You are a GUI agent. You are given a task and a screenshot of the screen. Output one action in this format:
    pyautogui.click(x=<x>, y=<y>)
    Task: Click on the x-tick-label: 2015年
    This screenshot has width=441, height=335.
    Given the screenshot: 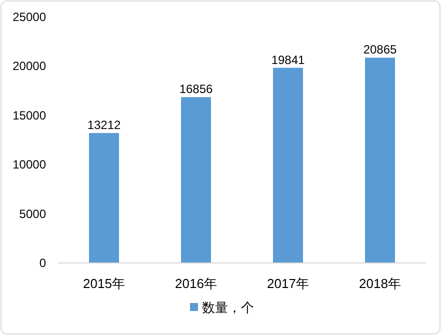 What is the action you would take?
    pyautogui.click(x=104, y=283)
    